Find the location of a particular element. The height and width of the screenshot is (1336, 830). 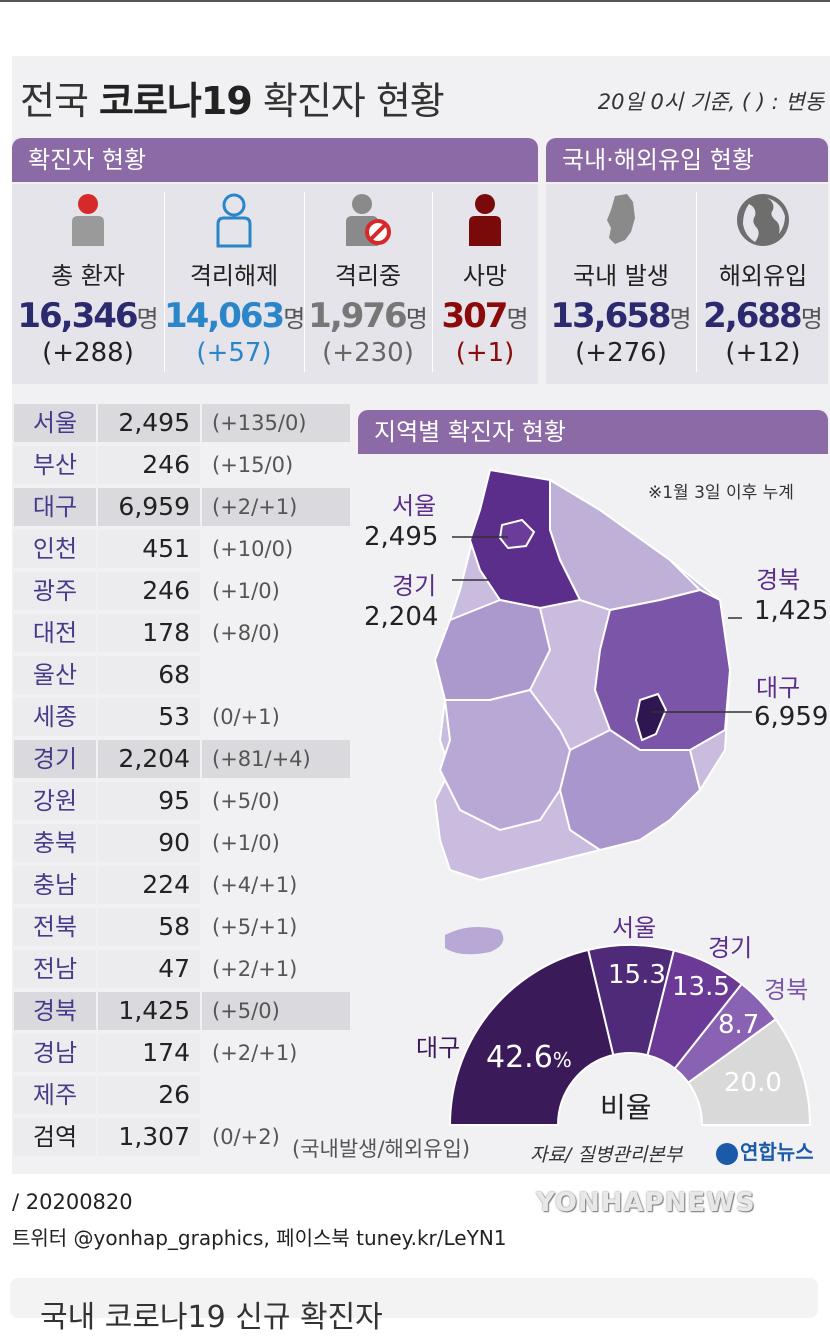

region-change: (+135/0) is located at coordinates (276, 423).